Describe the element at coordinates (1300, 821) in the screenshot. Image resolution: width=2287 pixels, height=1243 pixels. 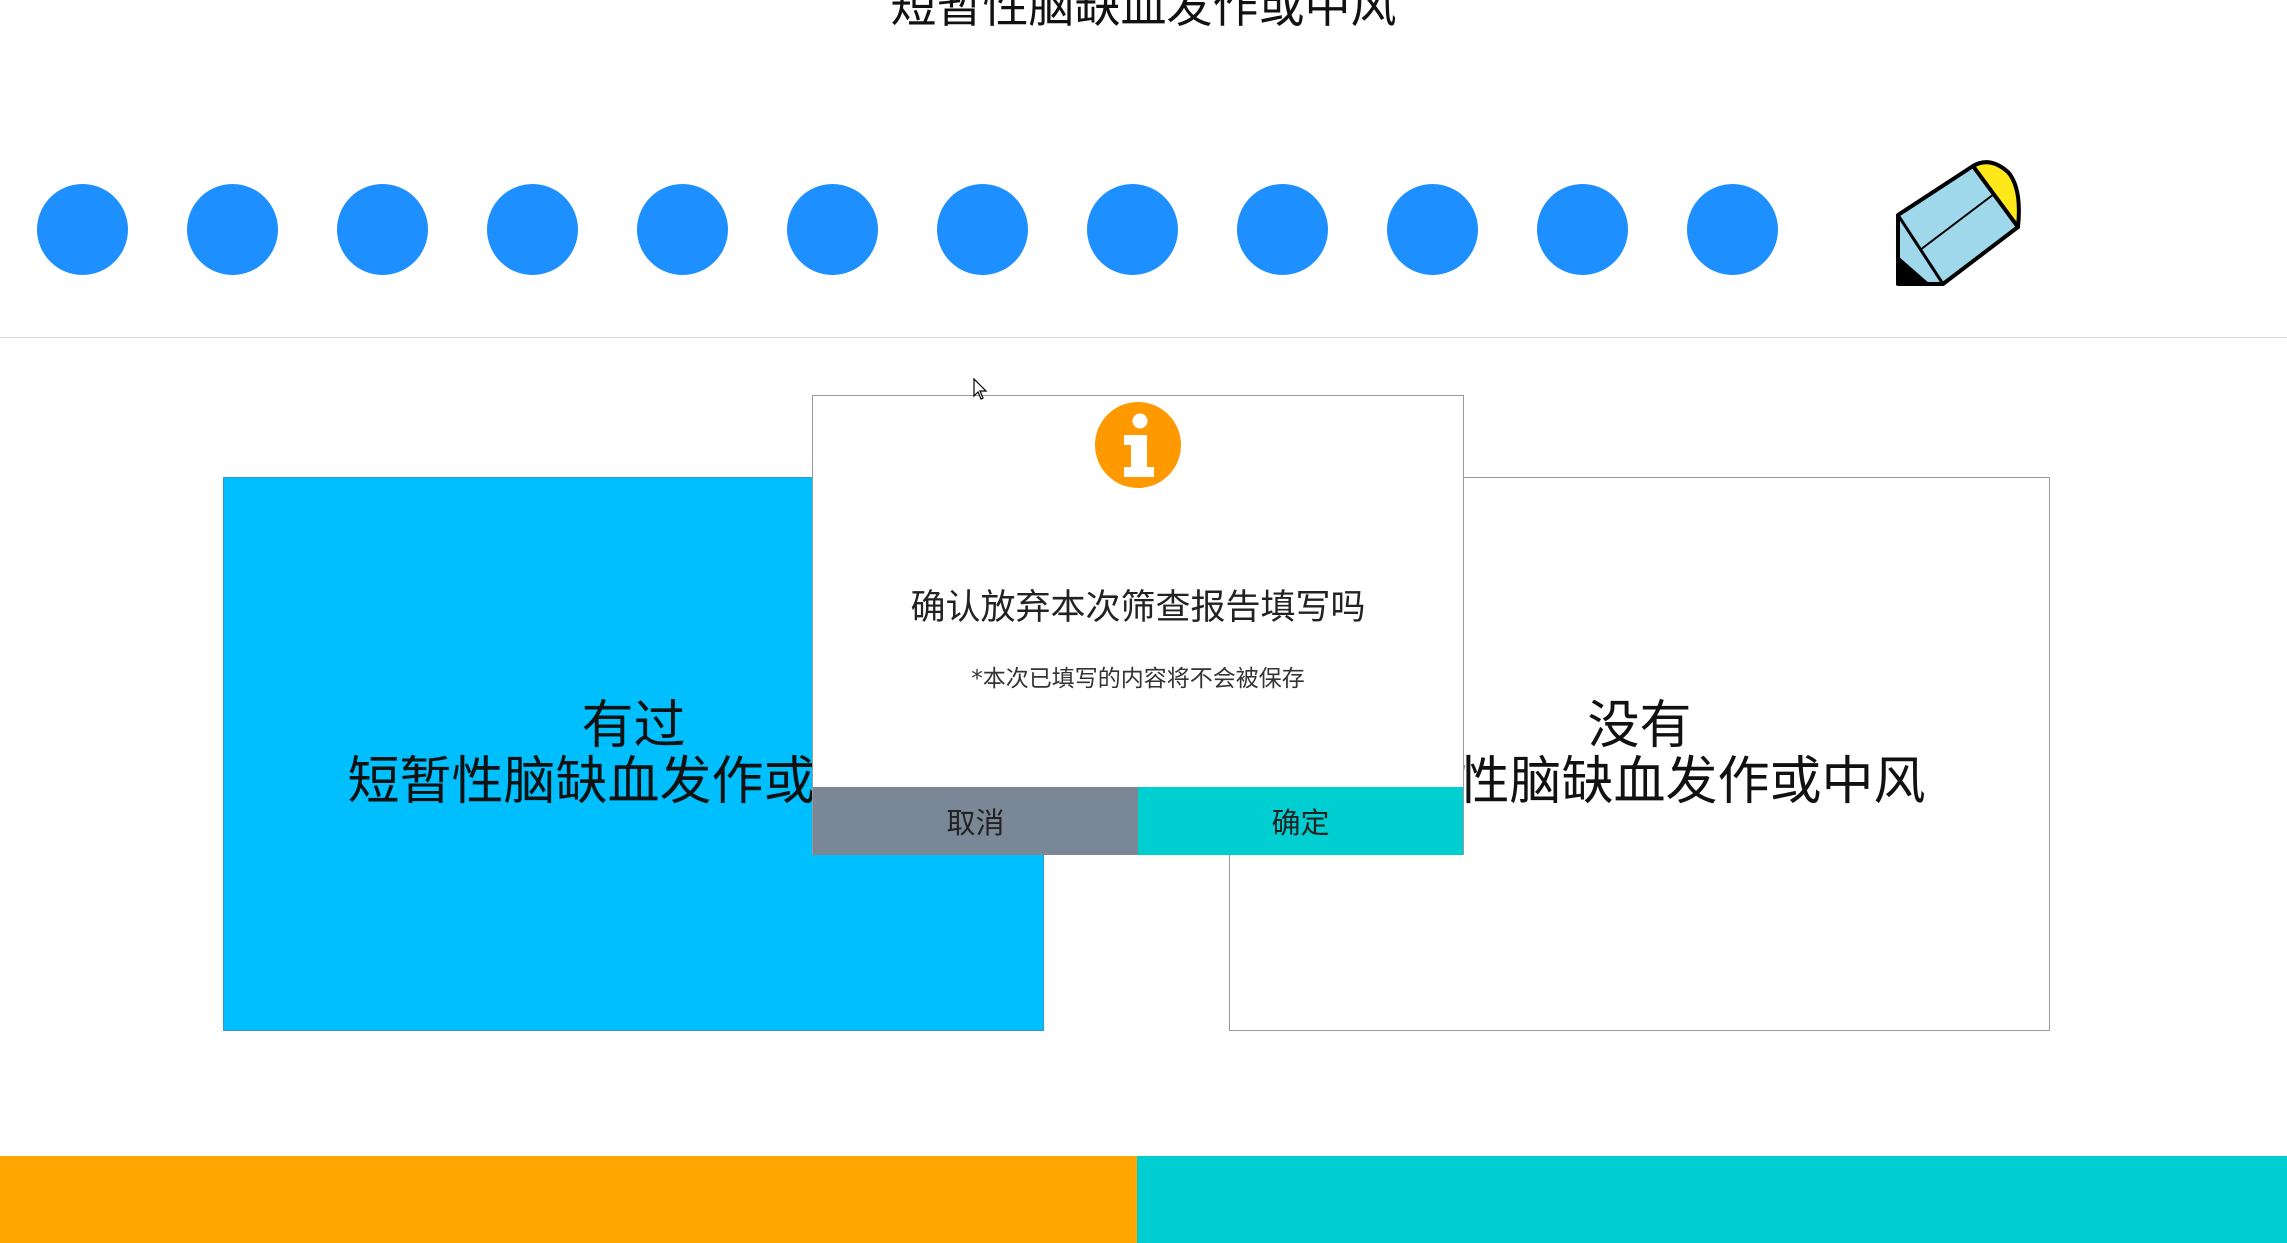
I see `confirm-button: 确定` at that location.